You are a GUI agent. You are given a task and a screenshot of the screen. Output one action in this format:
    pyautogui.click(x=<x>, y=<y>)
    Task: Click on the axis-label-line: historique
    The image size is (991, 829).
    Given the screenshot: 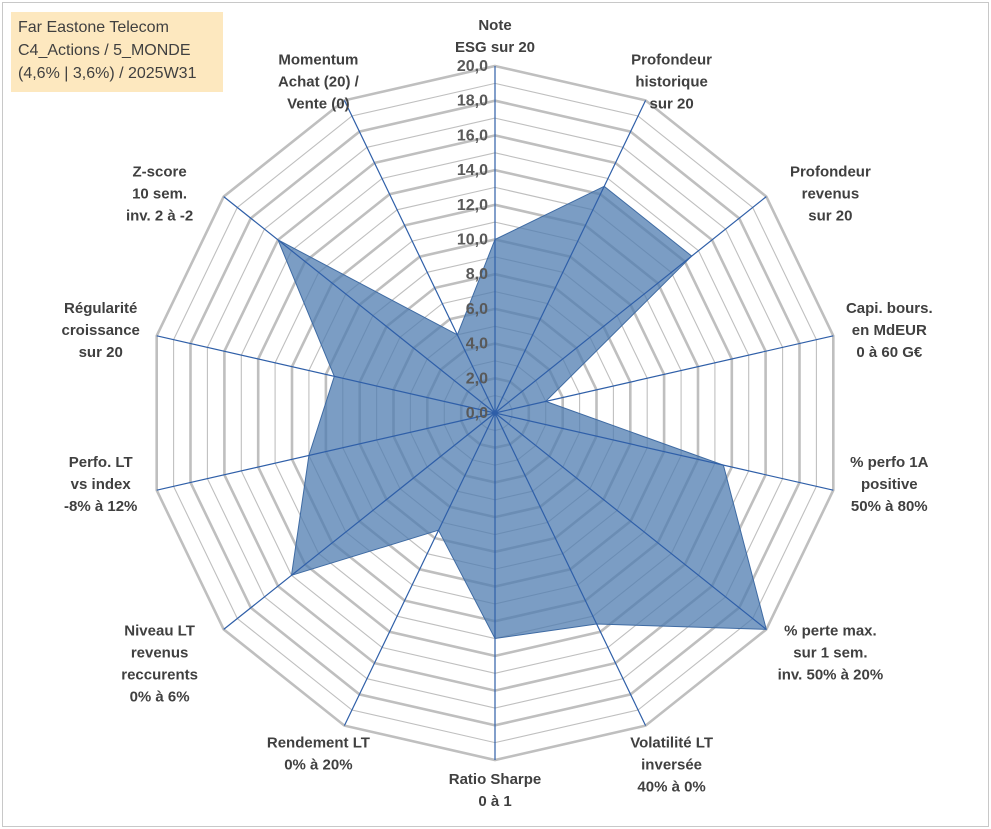 What is the action you would take?
    pyautogui.click(x=671, y=81)
    